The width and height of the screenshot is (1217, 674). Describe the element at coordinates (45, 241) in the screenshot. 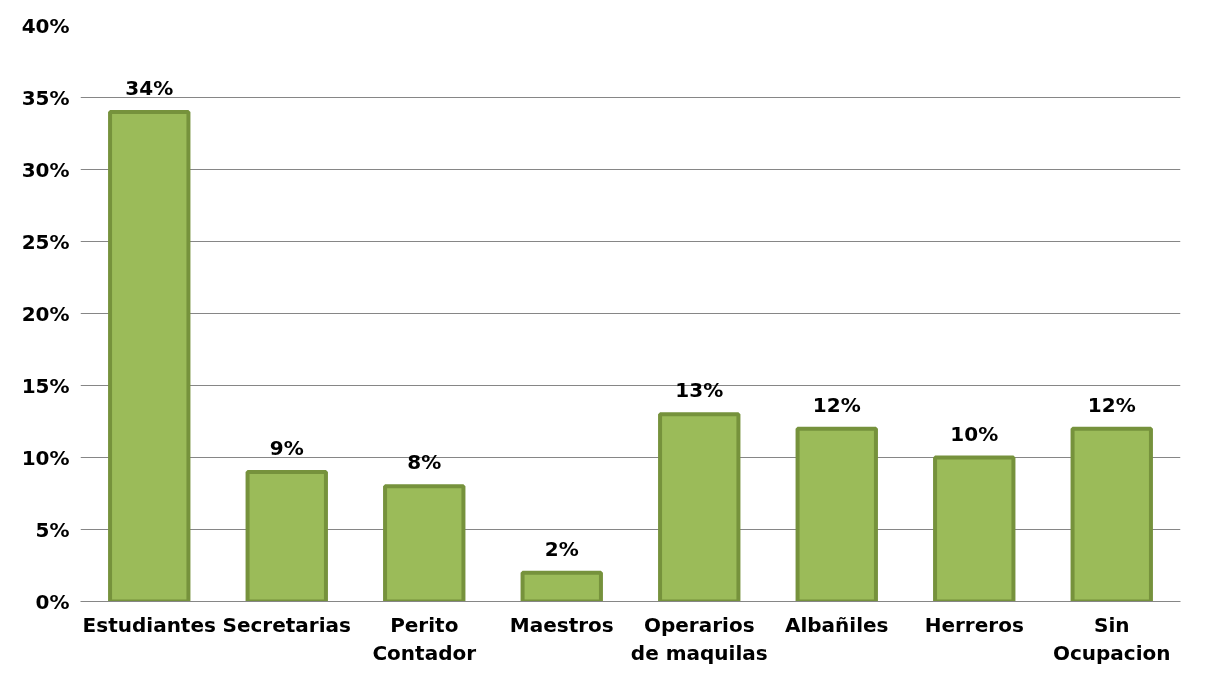

I see `y-tick-label: 25%` at that location.